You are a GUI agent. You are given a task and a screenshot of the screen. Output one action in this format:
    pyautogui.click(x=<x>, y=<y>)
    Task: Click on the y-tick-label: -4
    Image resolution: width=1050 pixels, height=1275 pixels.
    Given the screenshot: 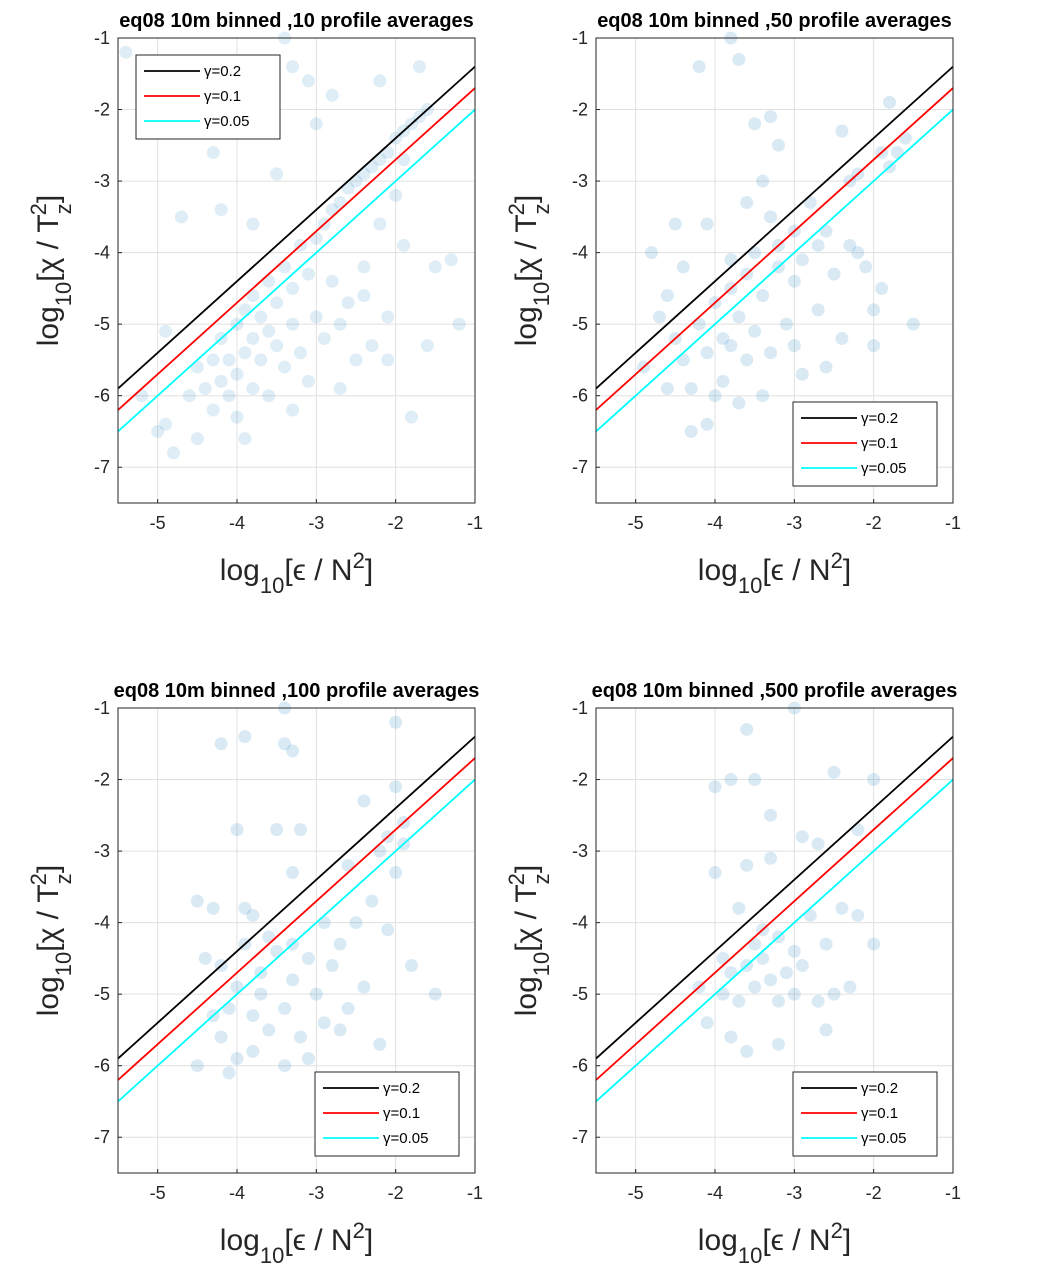 What is the action you would take?
    pyautogui.click(x=102, y=253)
    